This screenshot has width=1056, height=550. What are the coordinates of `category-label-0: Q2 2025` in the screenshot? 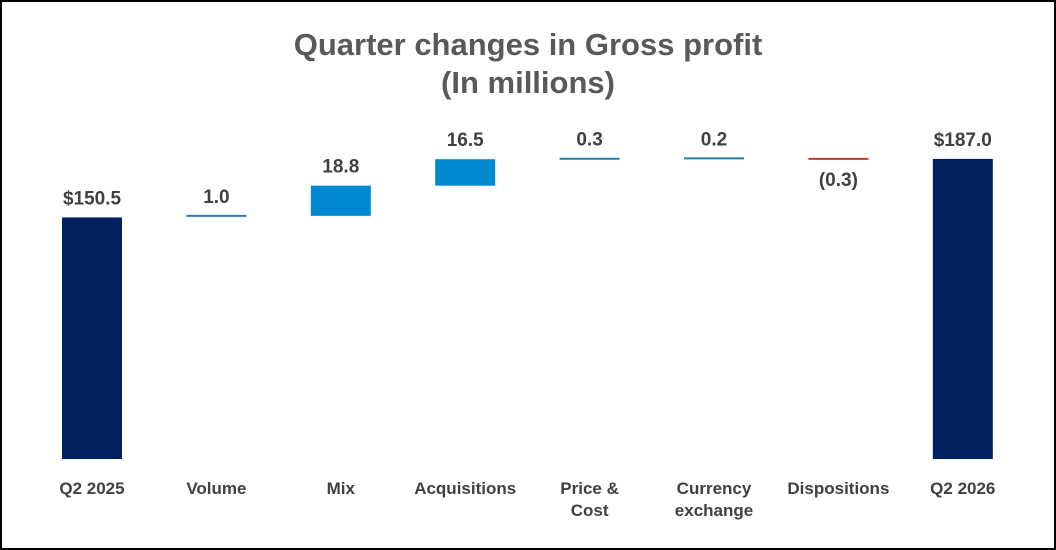 It's located at (91, 488).